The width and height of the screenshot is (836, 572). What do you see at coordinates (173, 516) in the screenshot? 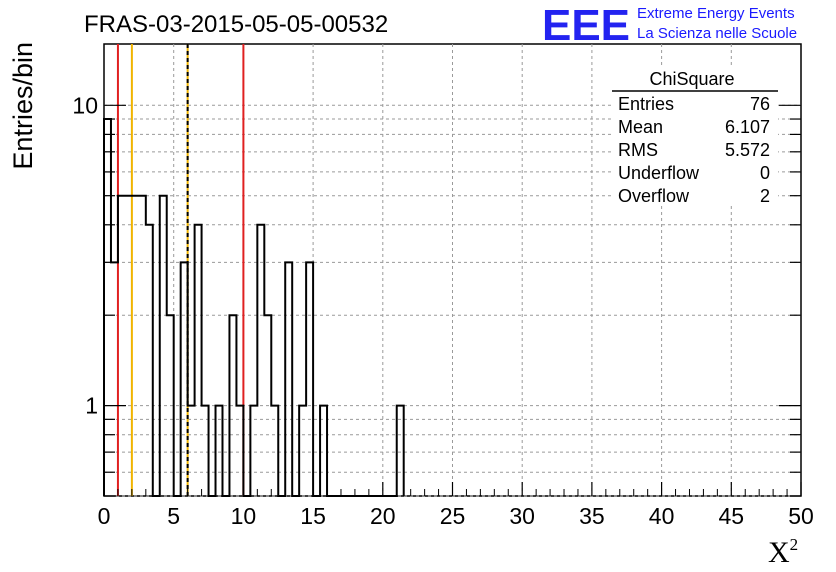
I see `x-tick-label: 5` at bounding box center [173, 516].